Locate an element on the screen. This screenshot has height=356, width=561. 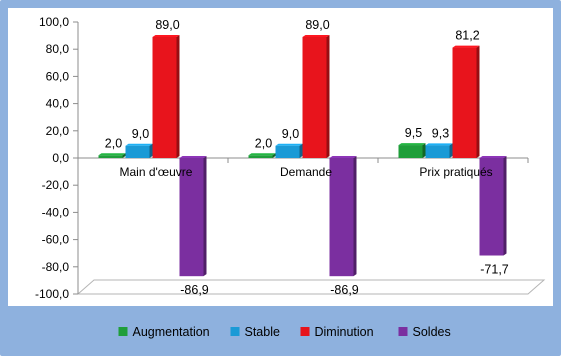
data-label-augmentation: 9,5 is located at coordinates (413, 133).